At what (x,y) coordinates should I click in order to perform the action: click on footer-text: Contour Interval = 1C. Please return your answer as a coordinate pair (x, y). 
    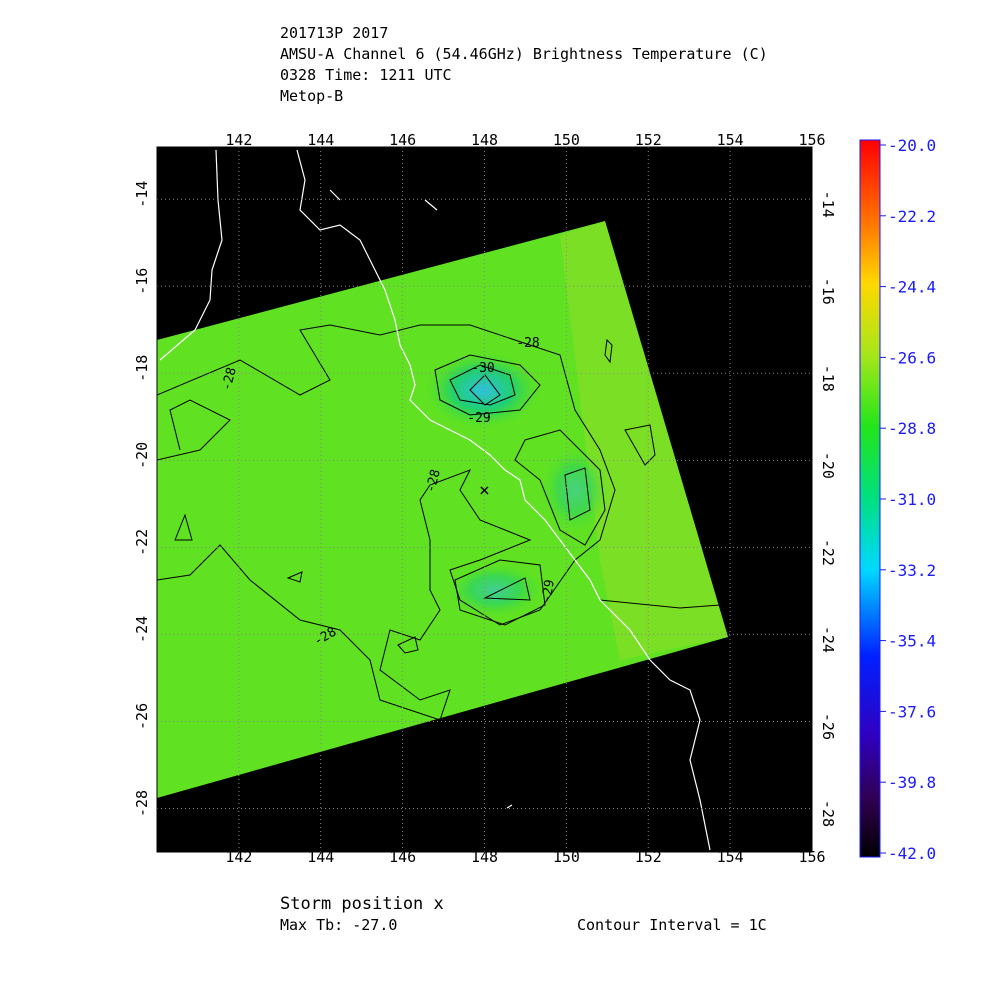
    Looking at the image, I should click on (672, 925).